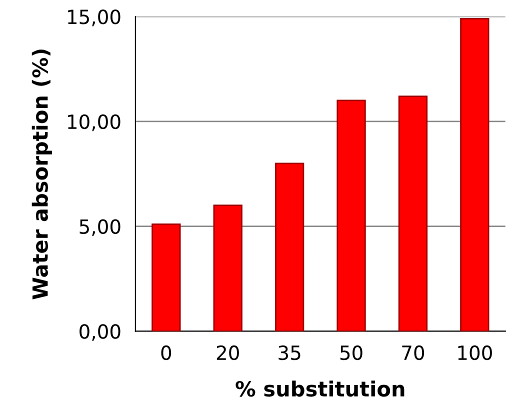 The image size is (521, 414). What do you see at coordinates (227, 352) in the screenshot?
I see `x-tick-label: 20` at bounding box center [227, 352].